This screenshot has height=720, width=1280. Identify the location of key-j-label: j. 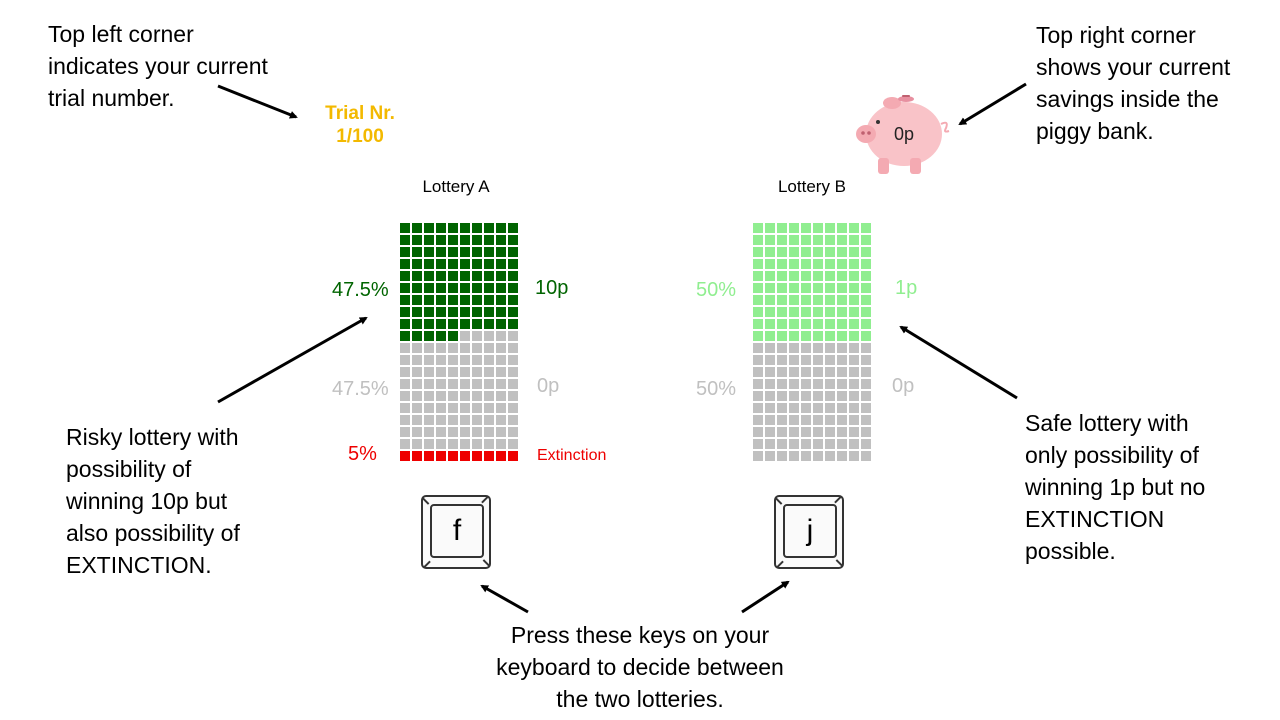
(810, 531).